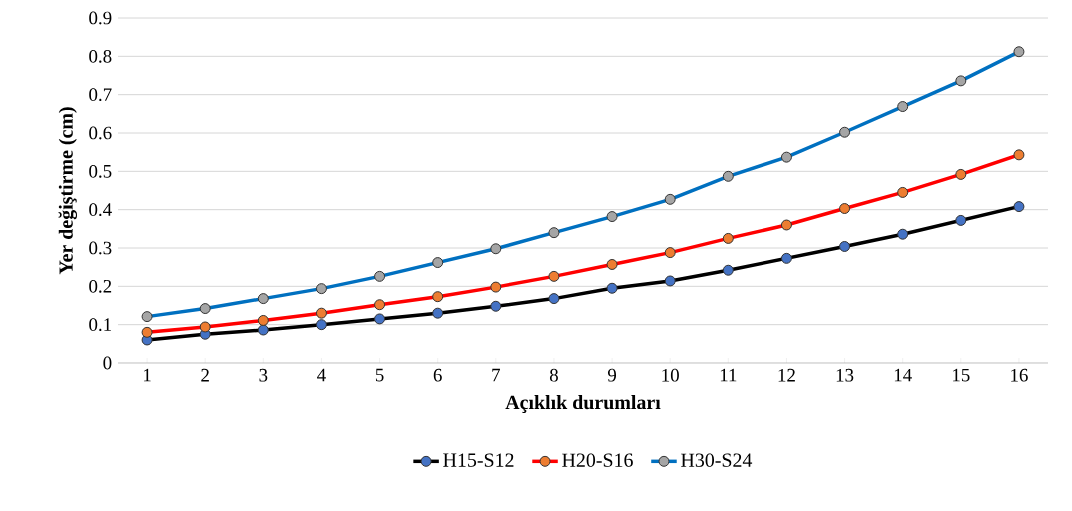  What do you see at coordinates (205, 375) in the screenshot?
I see `x-tick-label: 2` at bounding box center [205, 375].